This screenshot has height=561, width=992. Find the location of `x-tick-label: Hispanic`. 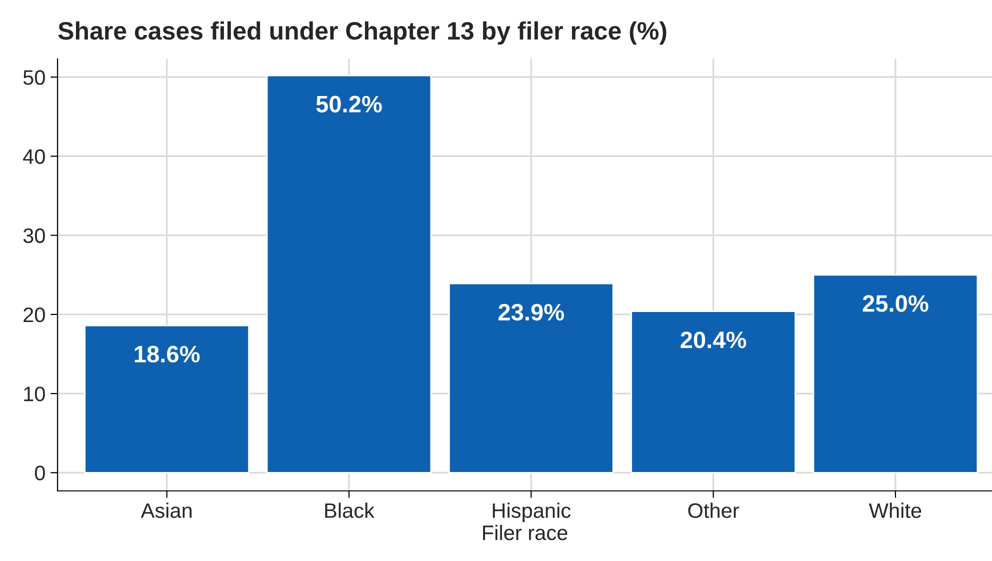

x-tick-label: Hispanic is located at coordinates (531, 512).